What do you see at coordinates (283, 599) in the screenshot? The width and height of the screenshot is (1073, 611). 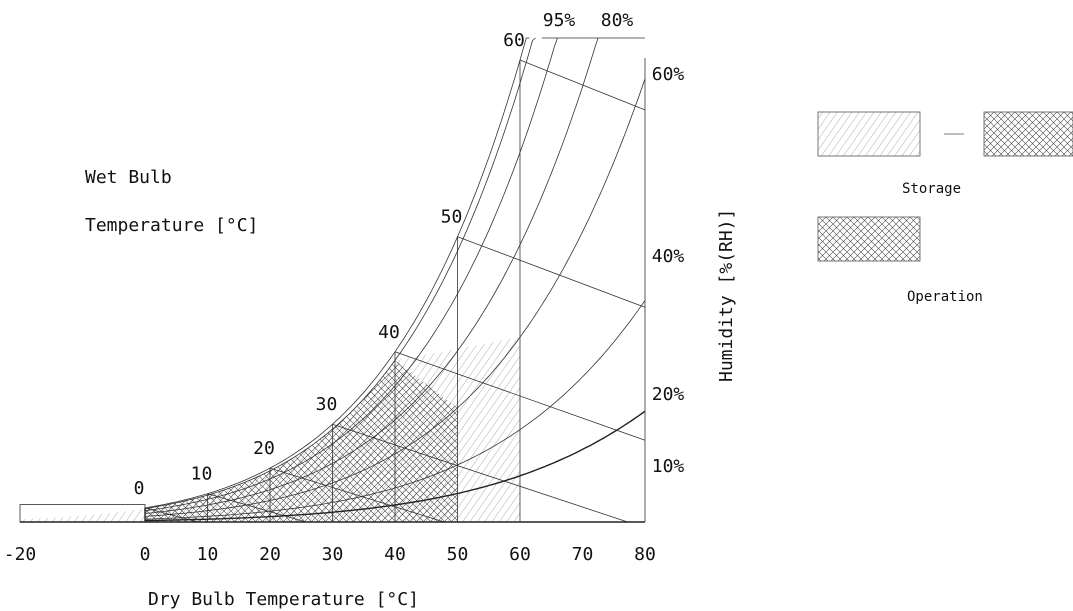 I see `x-axis-label: Dry Bulb Temperature [°C]` at bounding box center [283, 599].